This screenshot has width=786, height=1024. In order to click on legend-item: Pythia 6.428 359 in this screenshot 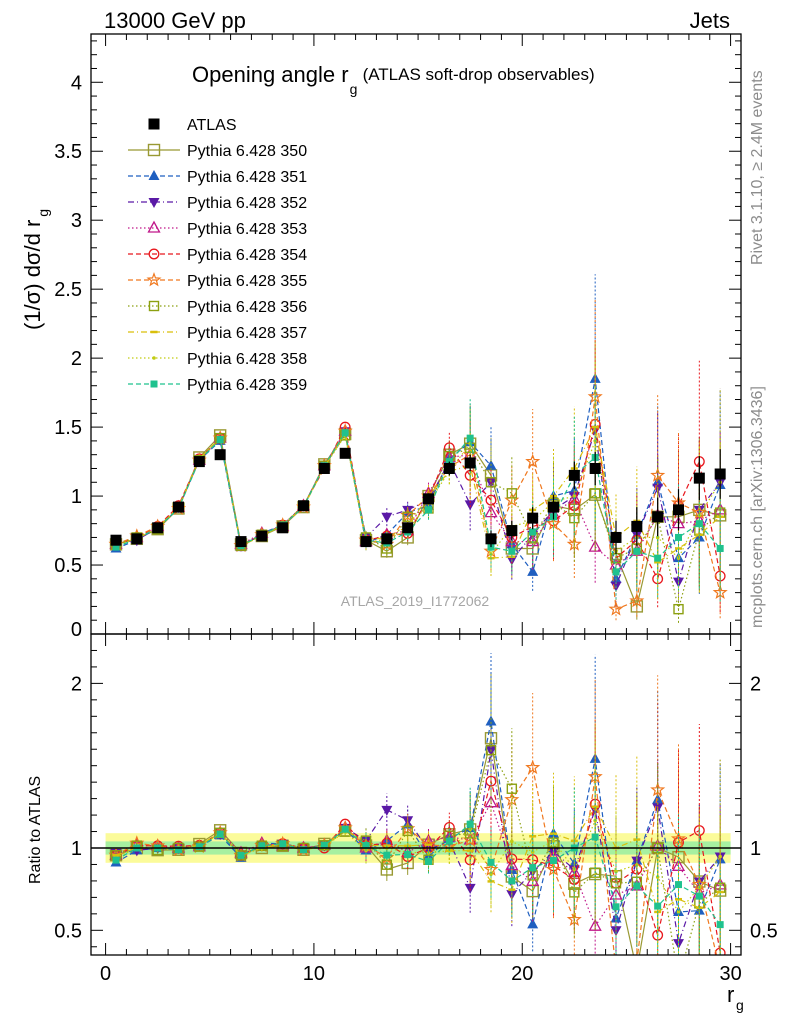, I will do `click(217, 385)`.